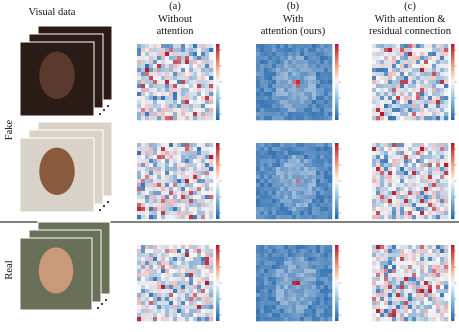  I want to click on visual-data-heading: Visual data, so click(52, 12).